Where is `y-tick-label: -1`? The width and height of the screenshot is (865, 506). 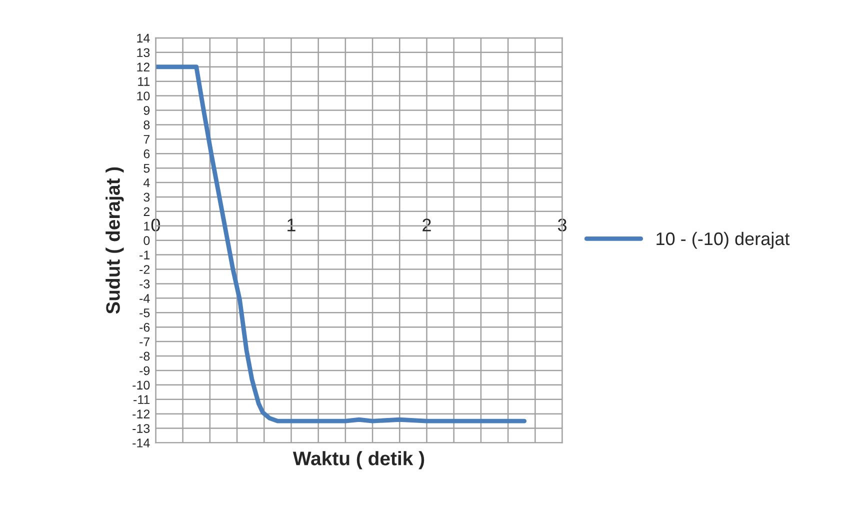 y-tick-label: -1 is located at coordinates (145, 255).